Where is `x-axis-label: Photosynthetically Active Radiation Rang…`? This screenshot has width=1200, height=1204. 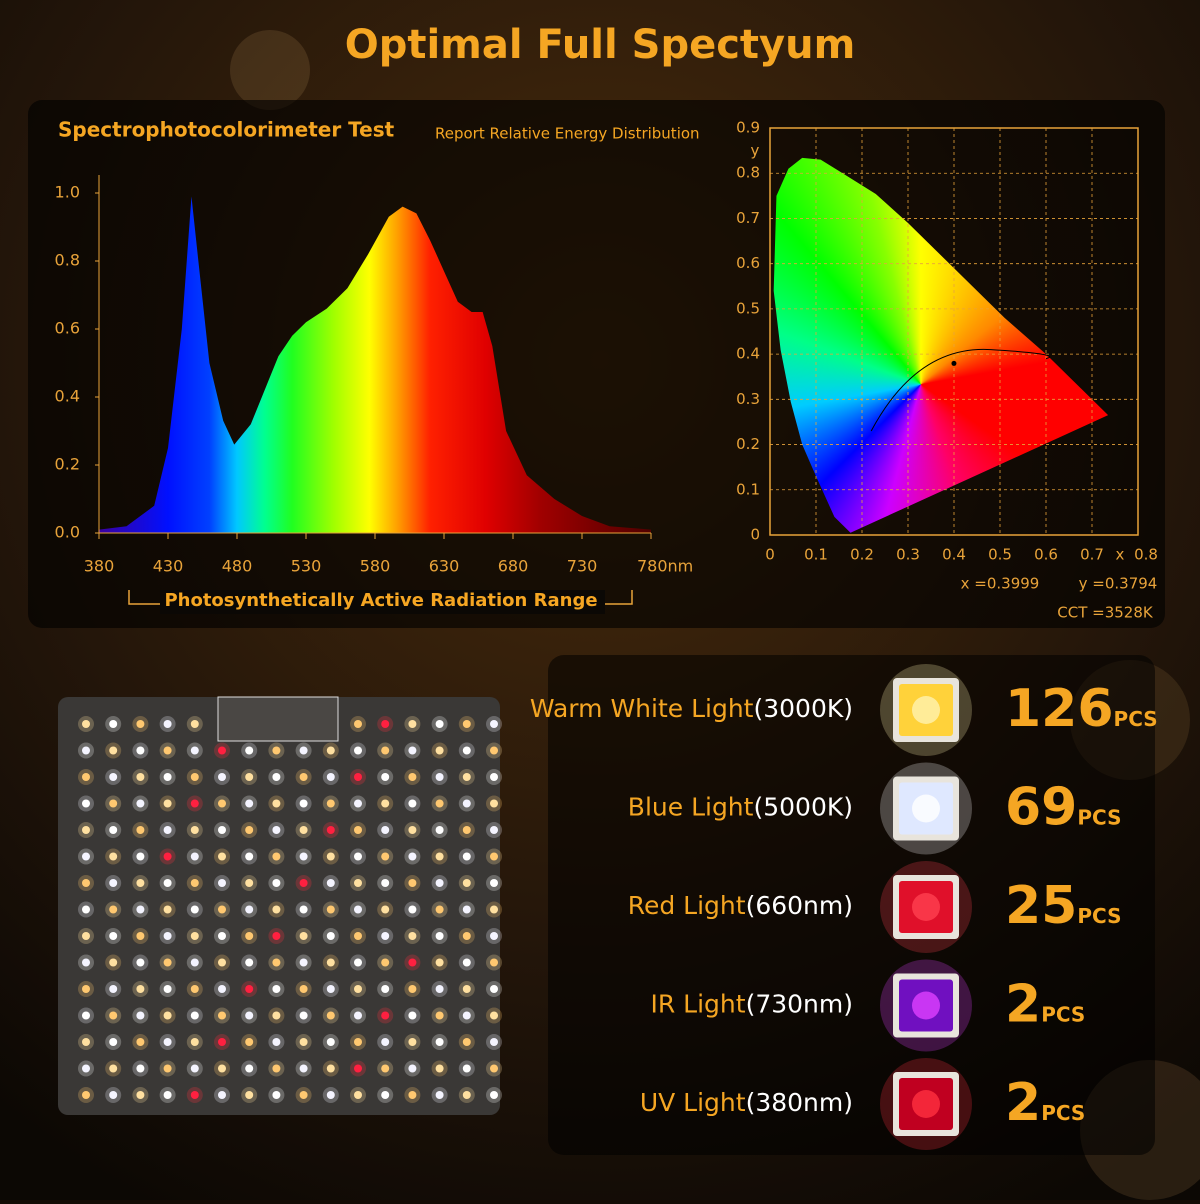 x-axis-label: Photosynthetically Active Radiation Rang… is located at coordinates (380, 600).